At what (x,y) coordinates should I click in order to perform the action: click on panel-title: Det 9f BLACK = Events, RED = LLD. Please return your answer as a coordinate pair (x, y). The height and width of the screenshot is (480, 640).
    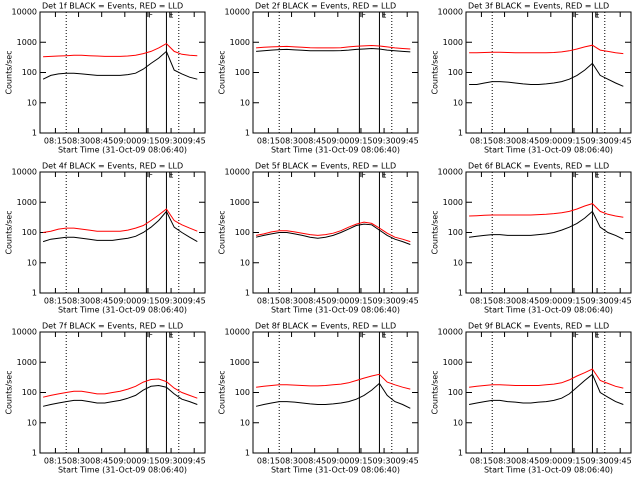
    Looking at the image, I should click on (538, 326).